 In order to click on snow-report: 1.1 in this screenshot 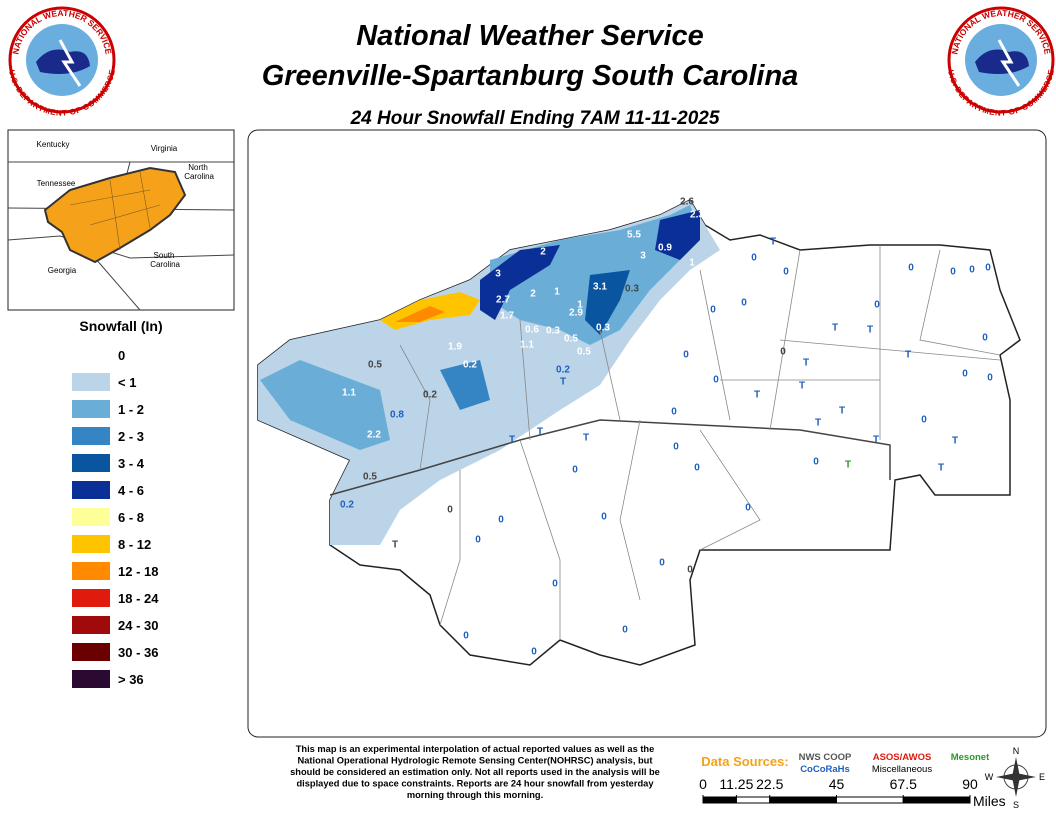, I will do `click(349, 393)`.